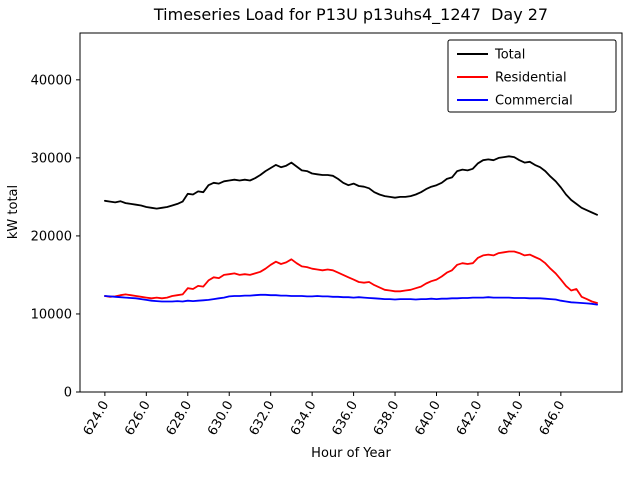 This screenshot has height=480, width=640. Describe the element at coordinates (51, 80) in the screenshot. I see `y-tick-label: 40000` at that location.